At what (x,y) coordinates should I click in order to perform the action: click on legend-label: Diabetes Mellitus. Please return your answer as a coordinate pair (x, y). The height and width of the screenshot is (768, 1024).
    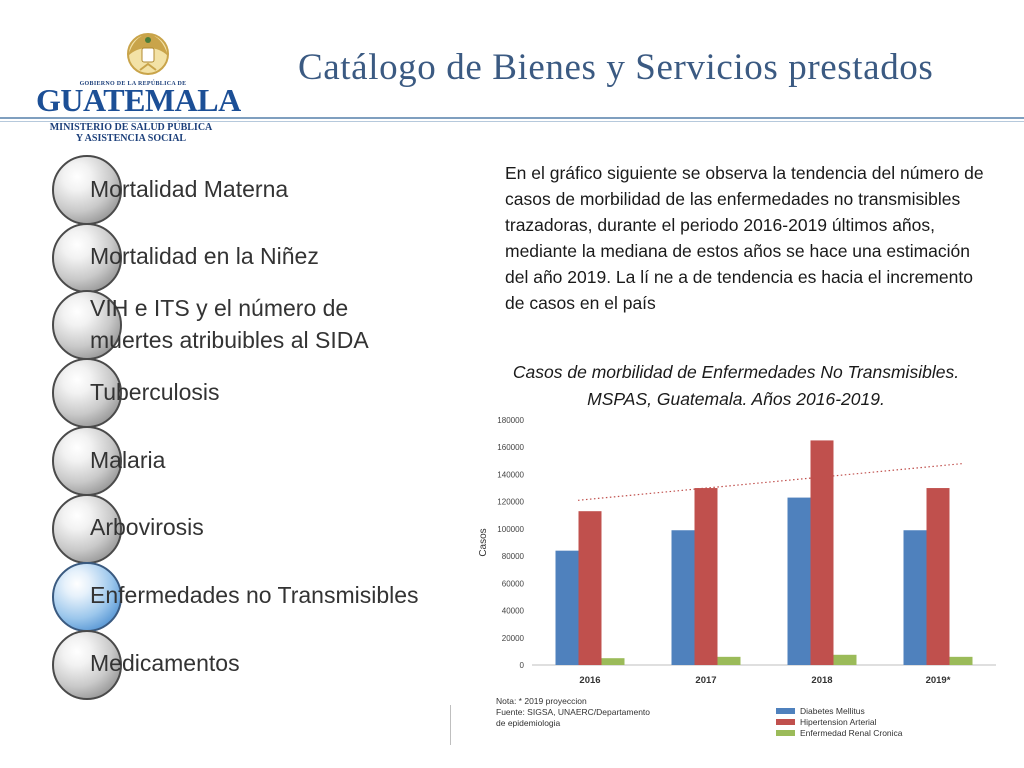
    Looking at the image, I should click on (832, 711).